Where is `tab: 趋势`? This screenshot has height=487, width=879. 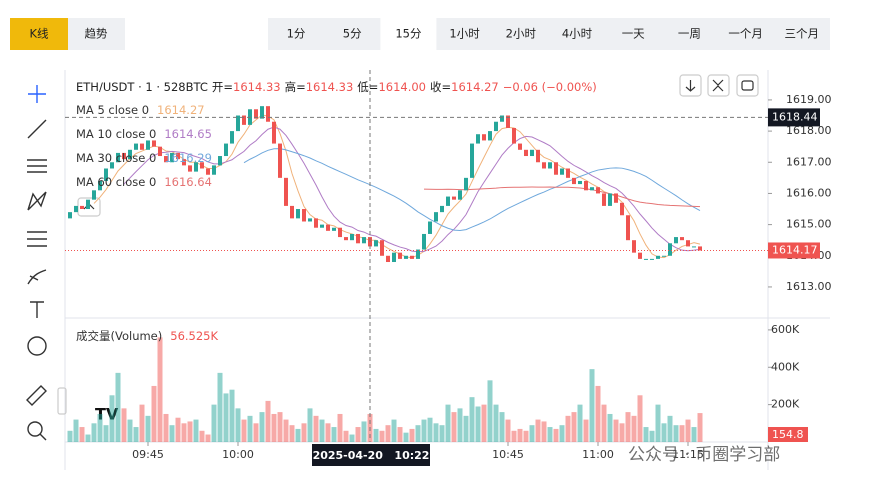 tab: 趋势 is located at coordinates (96, 34).